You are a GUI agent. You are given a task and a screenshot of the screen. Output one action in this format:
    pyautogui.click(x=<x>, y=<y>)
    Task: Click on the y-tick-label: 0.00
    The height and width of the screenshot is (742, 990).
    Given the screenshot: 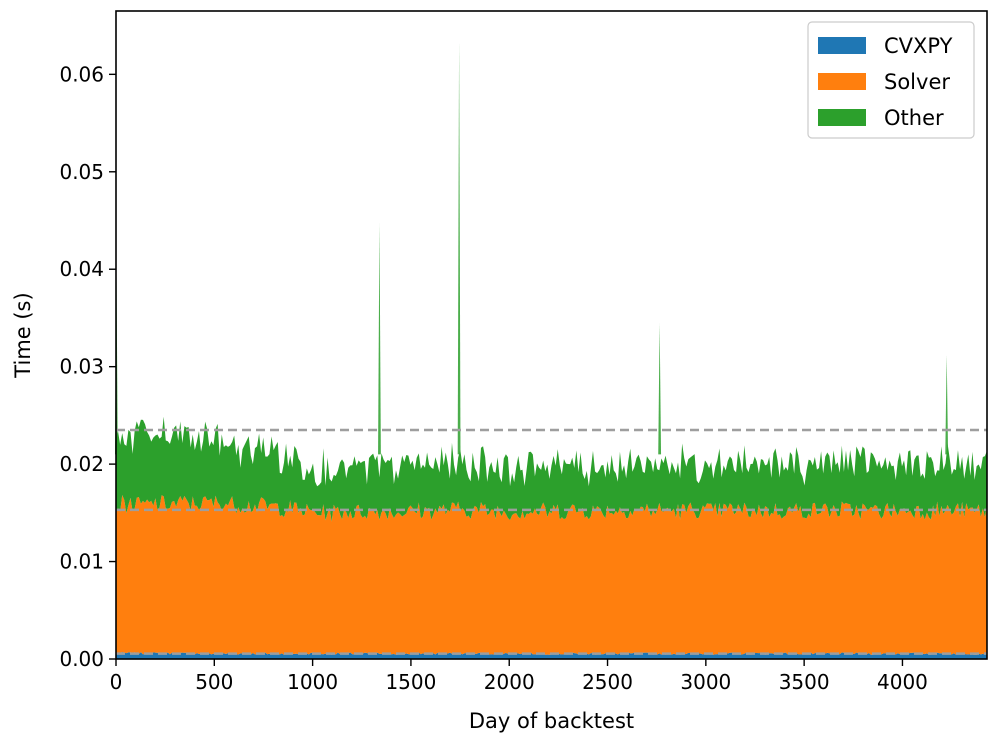 What is the action you would take?
    pyautogui.click(x=81, y=659)
    